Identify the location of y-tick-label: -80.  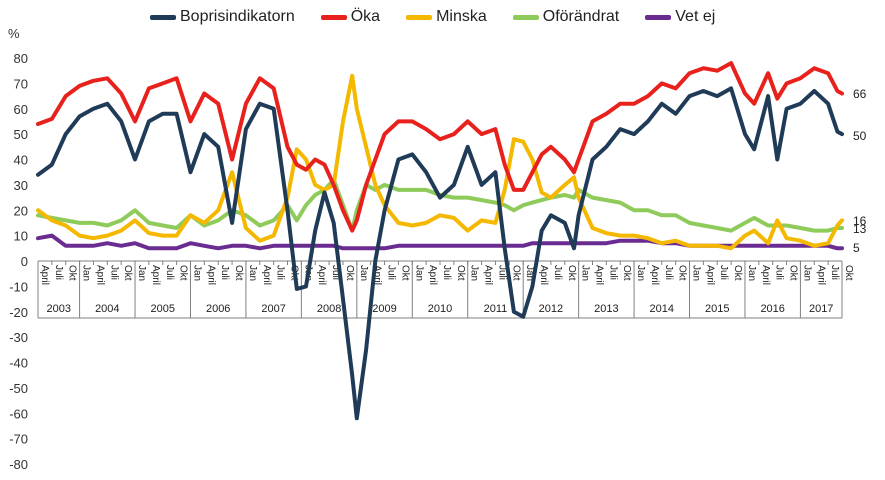
(18, 464).